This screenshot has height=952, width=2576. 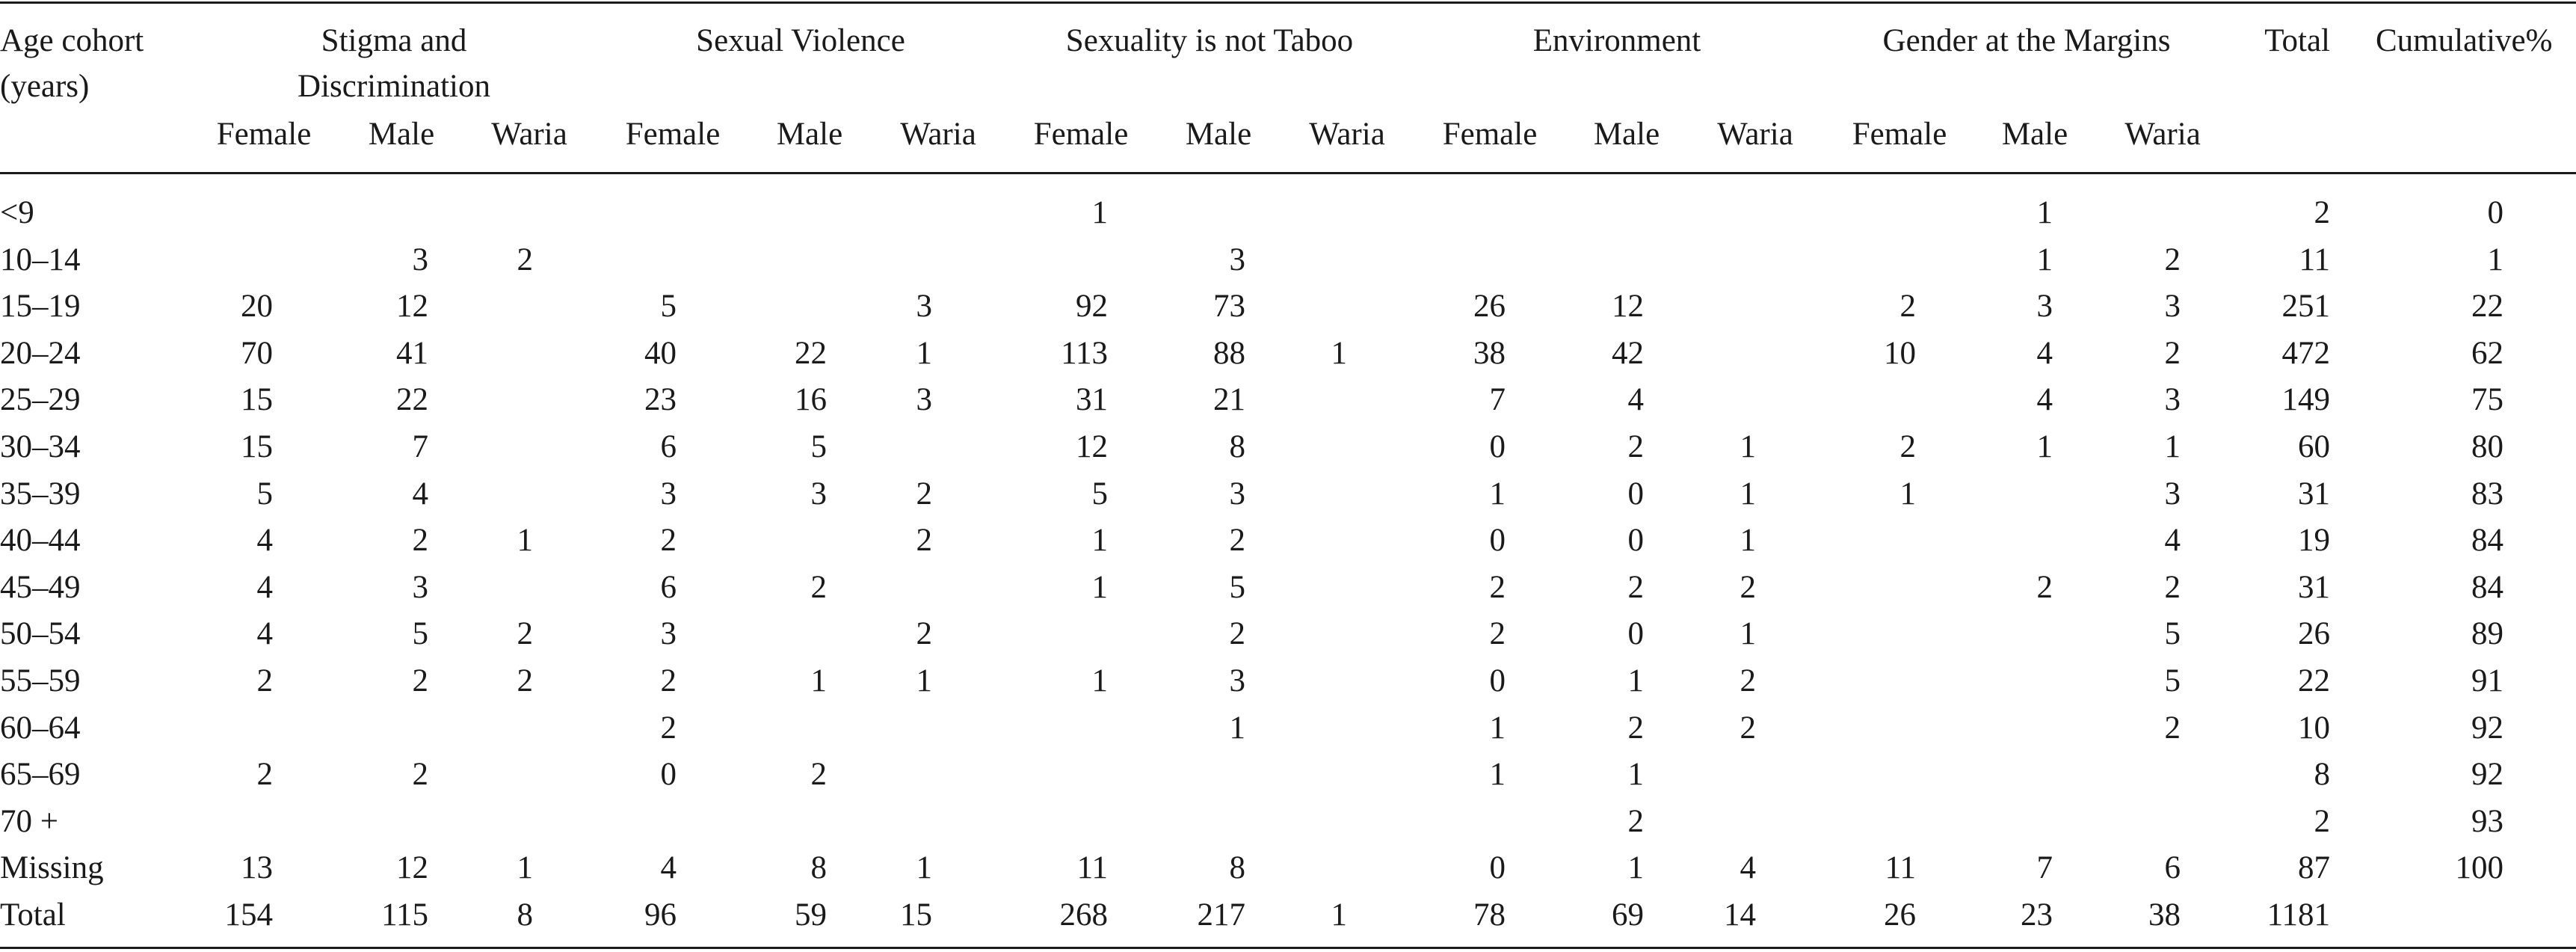 I want to click on row-total-cell: 31, so click(x=2314, y=587).